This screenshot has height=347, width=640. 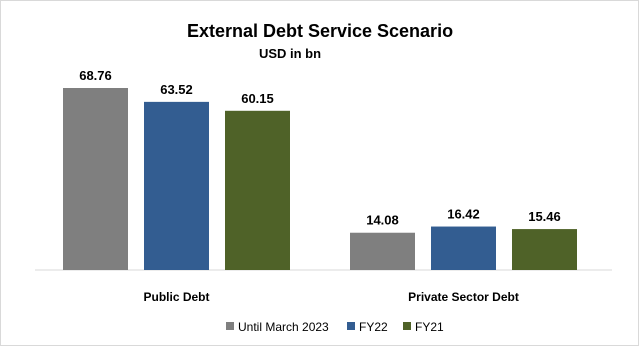 What do you see at coordinates (176, 185) in the screenshot?
I see `bar-fy22-public-debt` at bounding box center [176, 185].